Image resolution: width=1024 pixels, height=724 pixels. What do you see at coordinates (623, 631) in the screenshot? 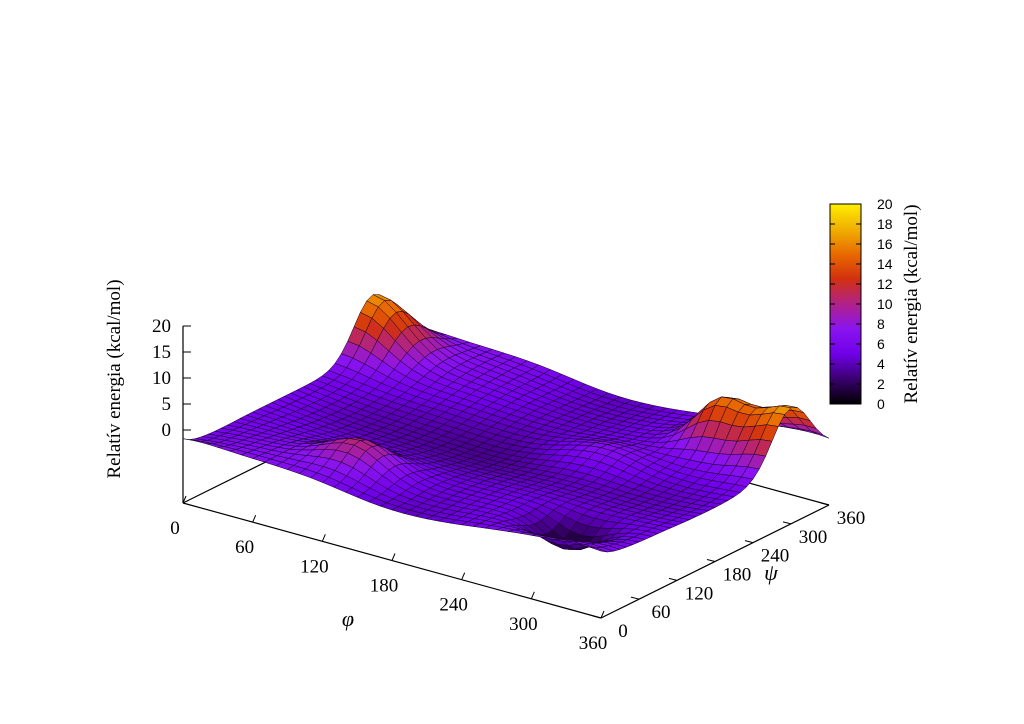
I see `psi-tick-label: 0` at bounding box center [623, 631].